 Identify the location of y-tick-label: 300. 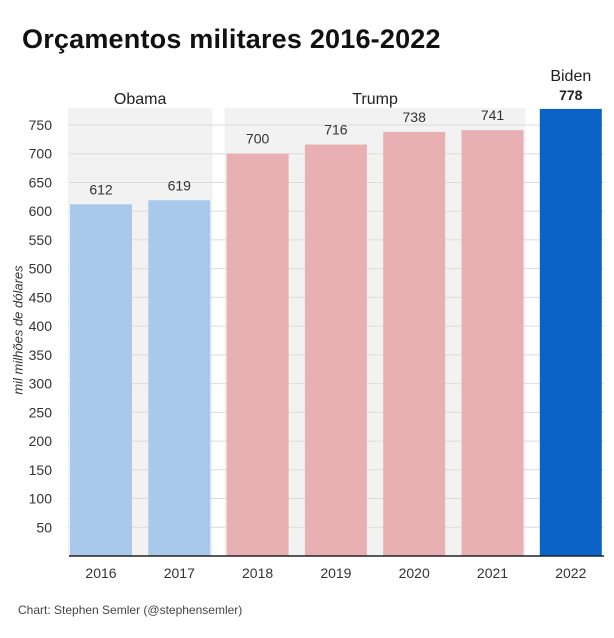
(41, 384).